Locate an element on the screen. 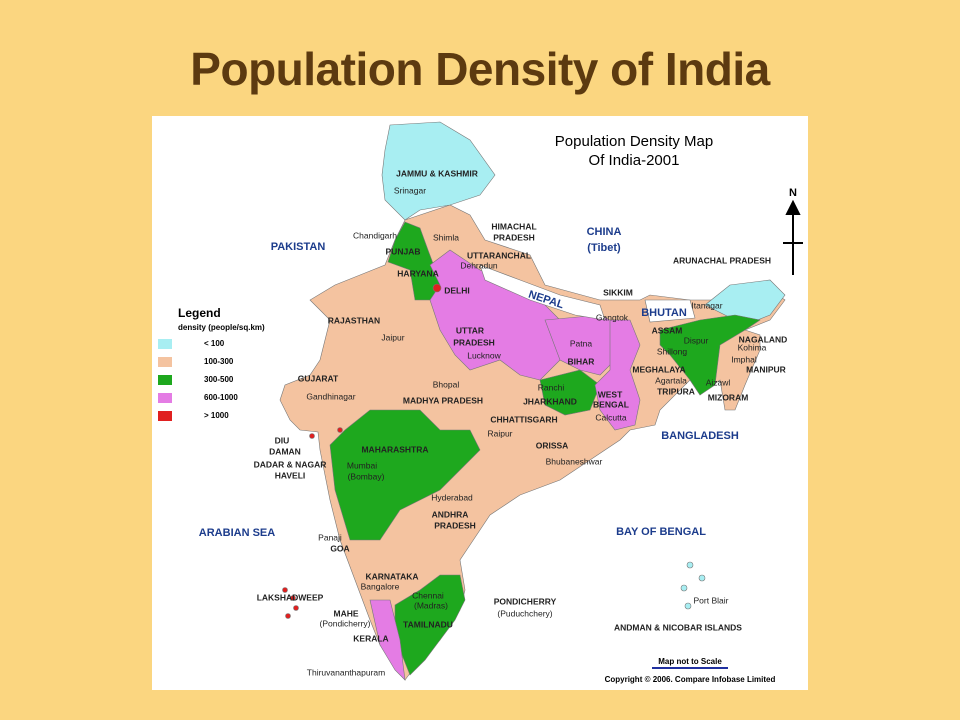 The height and width of the screenshot is (720, 960). map-label: (Puduchchery) is located at coordinates (524, 613).